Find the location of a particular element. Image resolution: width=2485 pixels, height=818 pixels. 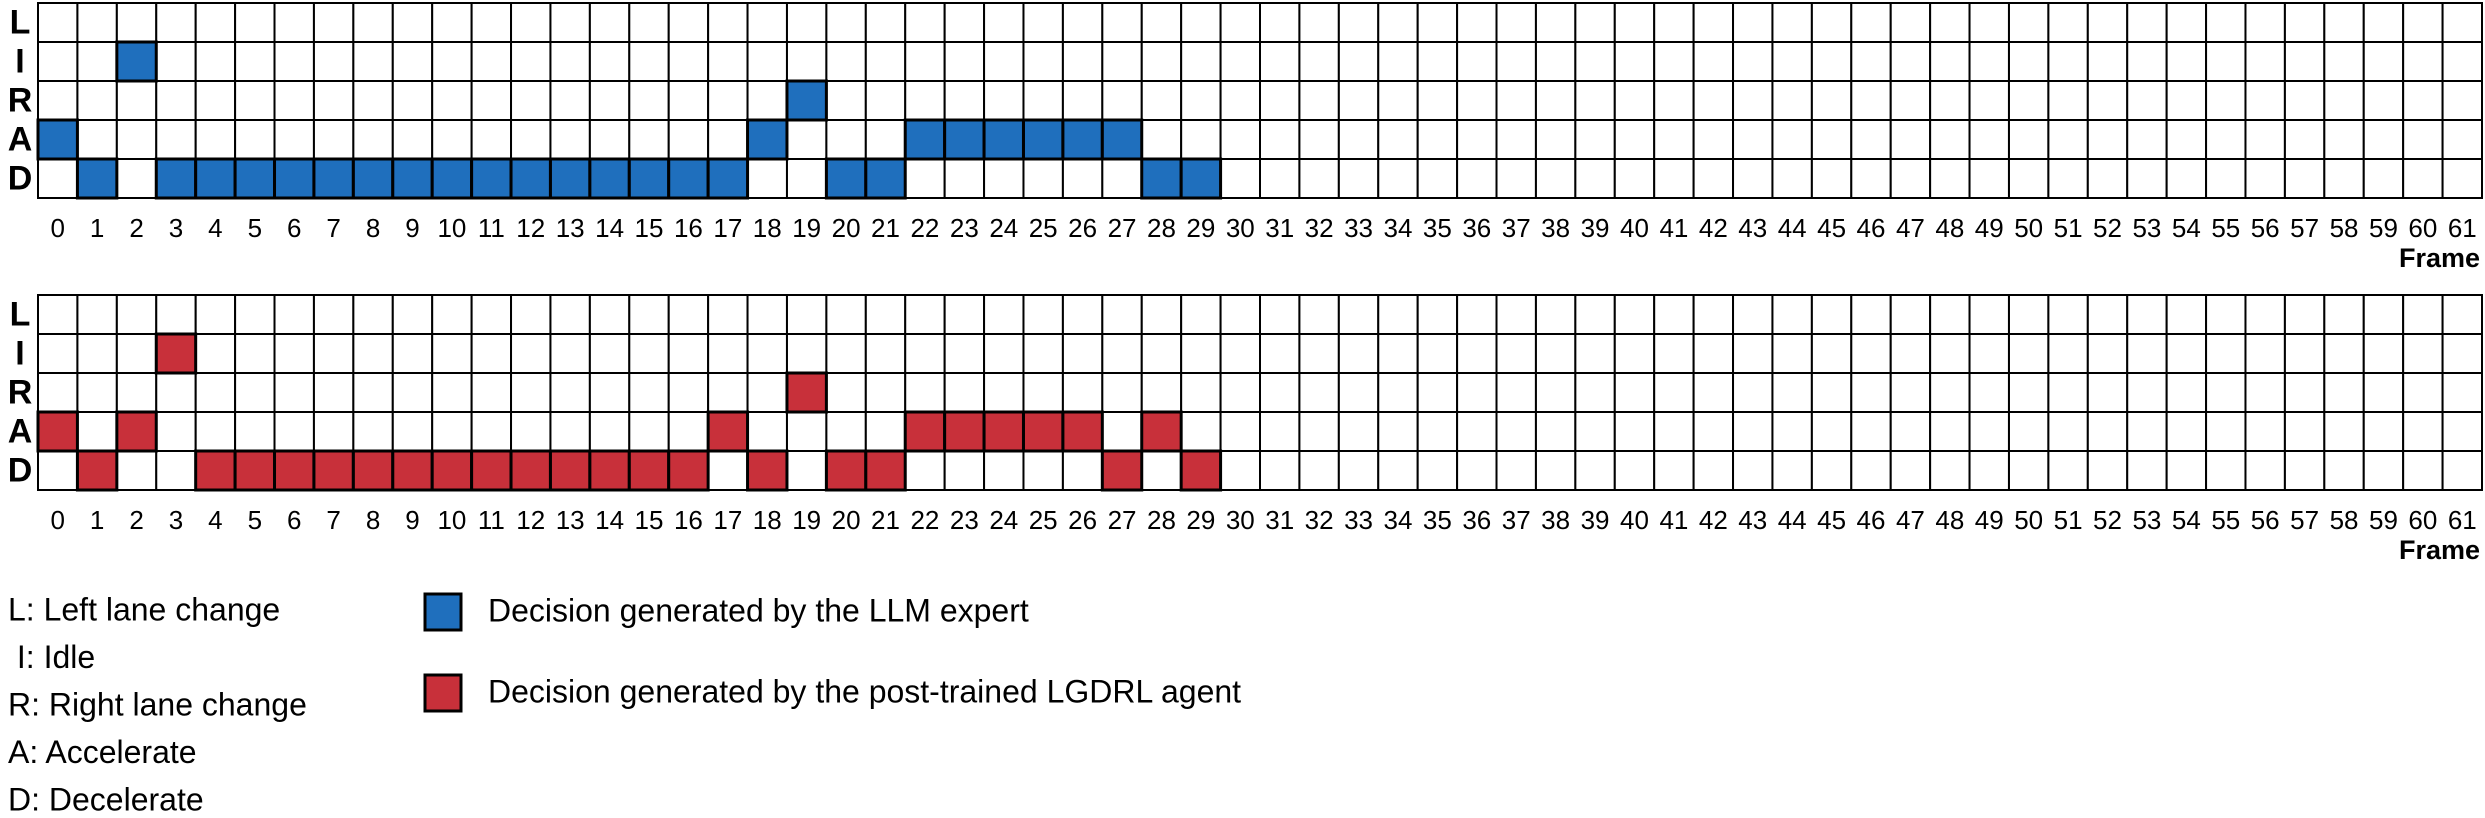

x-tick-label: 50 is located at coordinates (2028, 228).